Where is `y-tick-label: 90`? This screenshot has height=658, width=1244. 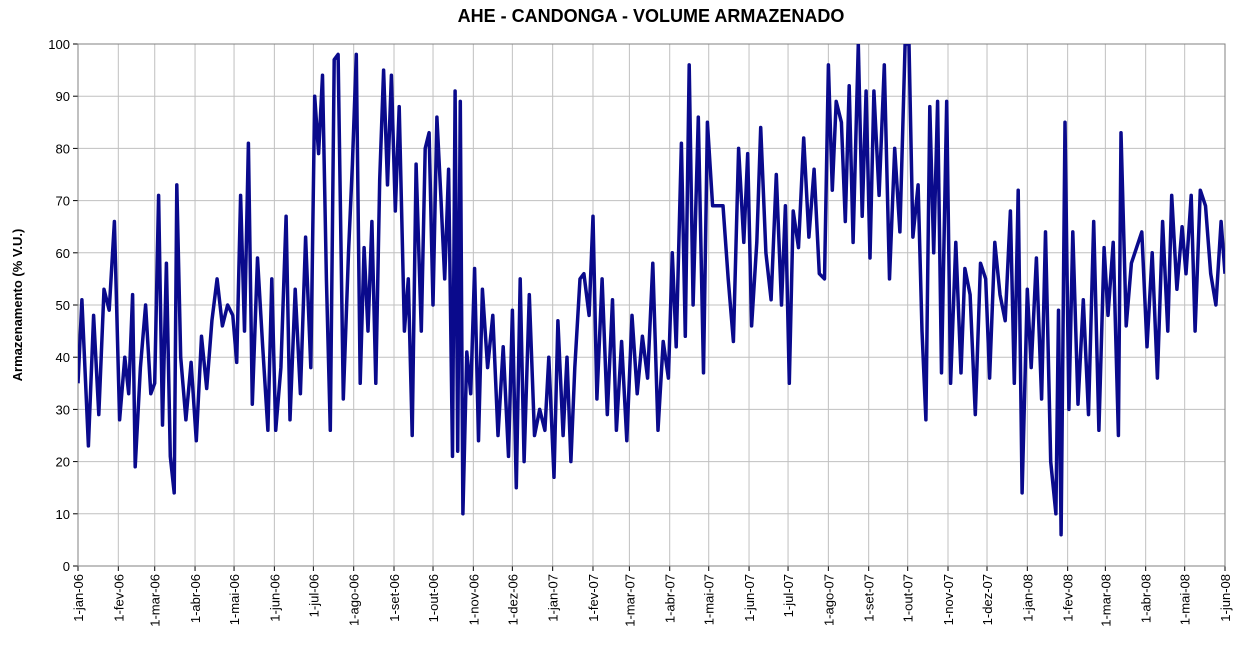 y-tick-label: 90 is located at coordinates (63, 96).